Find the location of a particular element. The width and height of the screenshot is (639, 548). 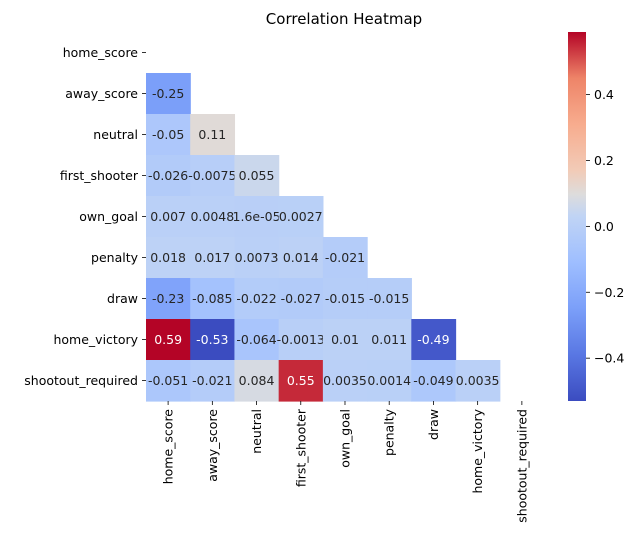

x-tick-label: home_score is located at coordinates (168, 447).